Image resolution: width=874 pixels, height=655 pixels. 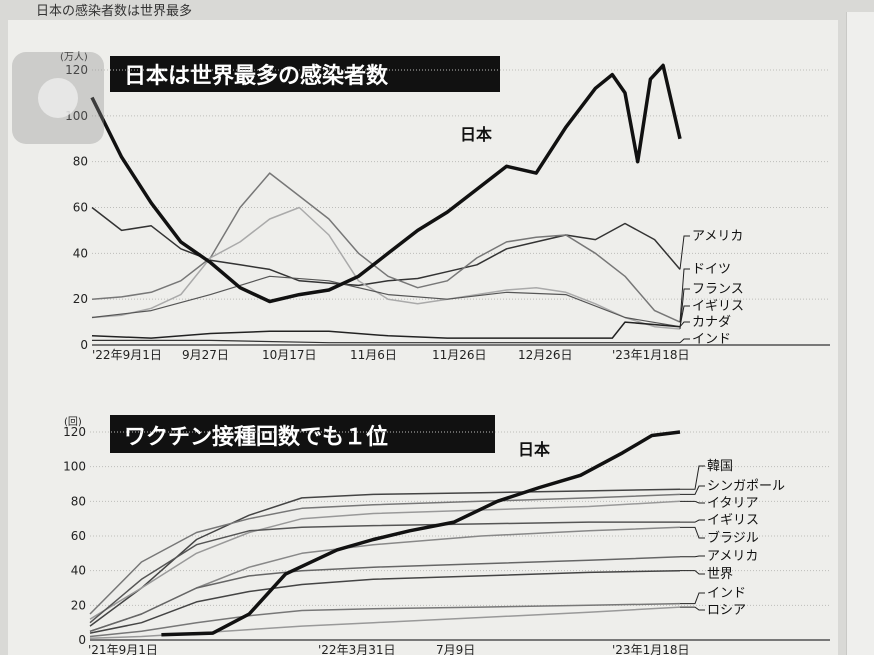 I want to click on x-tick-0-5: 12月26日, so click(x=545, y=355).